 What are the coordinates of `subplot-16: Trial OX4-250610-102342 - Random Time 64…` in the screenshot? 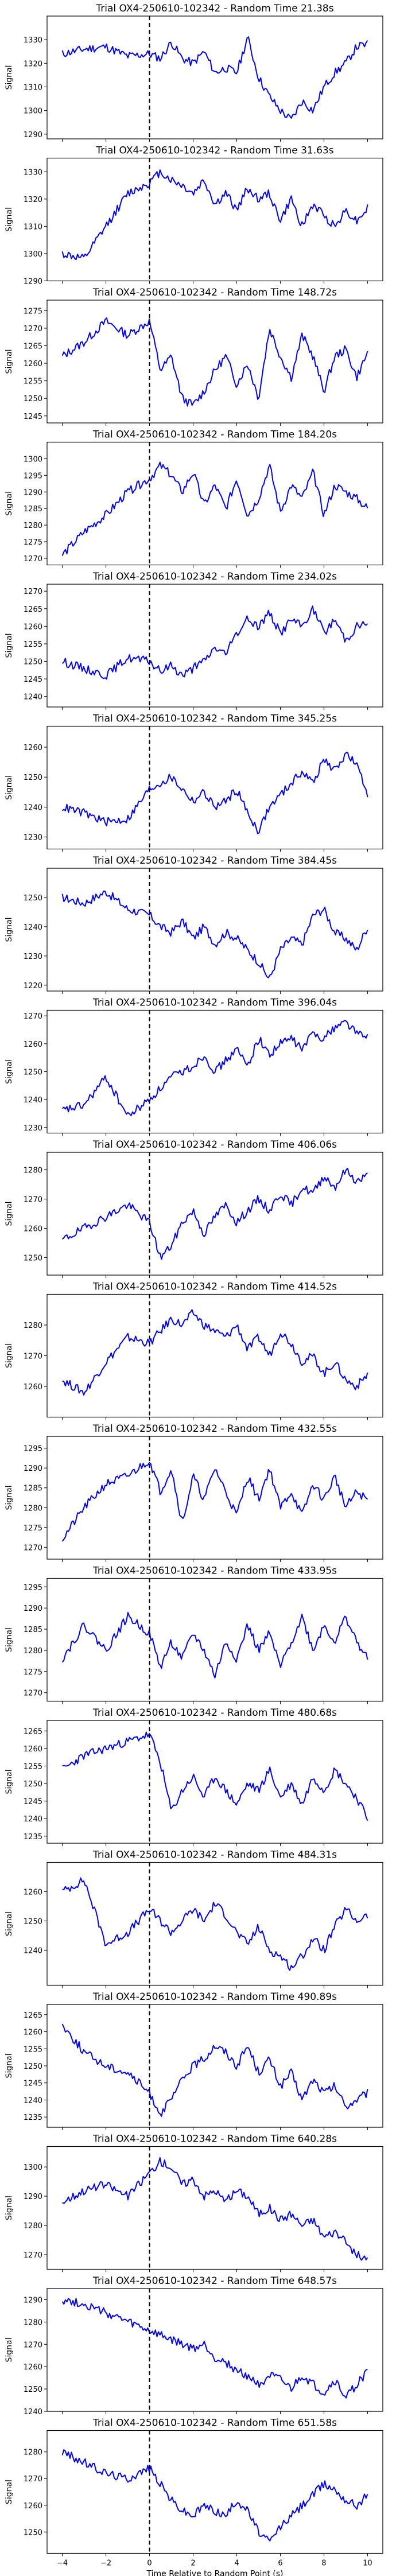 It's located at (194, 2203).